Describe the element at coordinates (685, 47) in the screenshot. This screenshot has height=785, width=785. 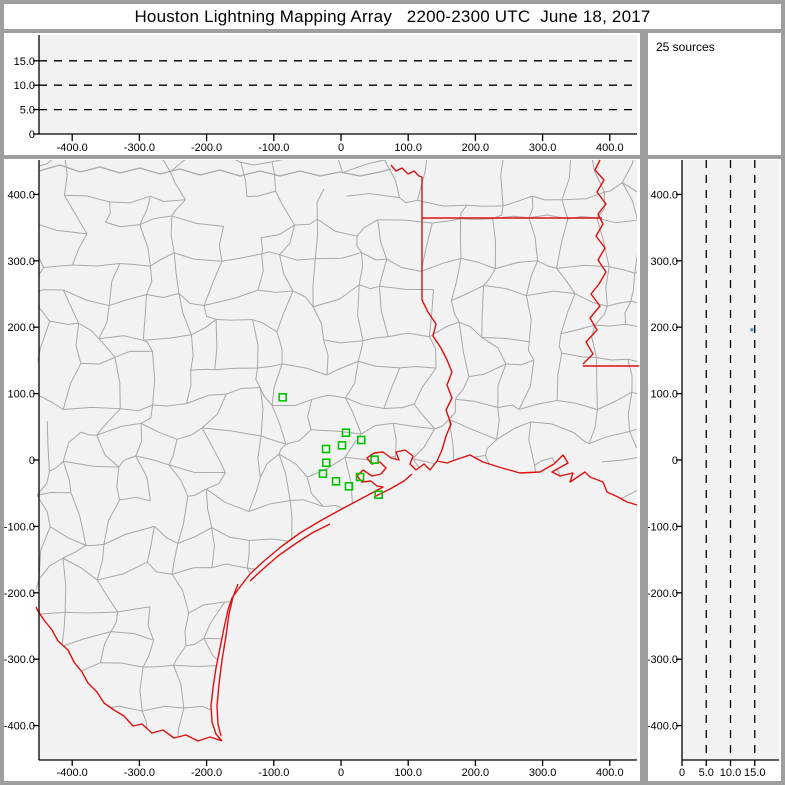
I see `sources-count-label: 25 sources` at that location.